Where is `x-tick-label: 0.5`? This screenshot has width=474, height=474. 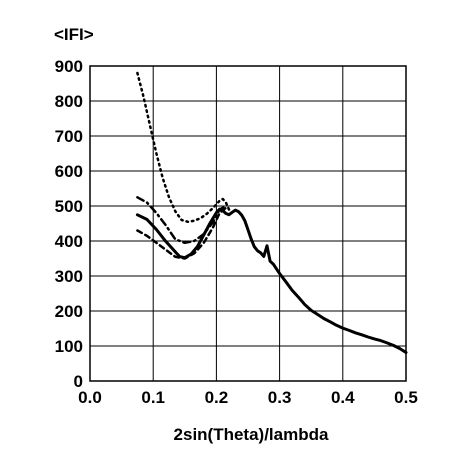 x-tick-label: 0.5 is located at coordinates (406, 397).